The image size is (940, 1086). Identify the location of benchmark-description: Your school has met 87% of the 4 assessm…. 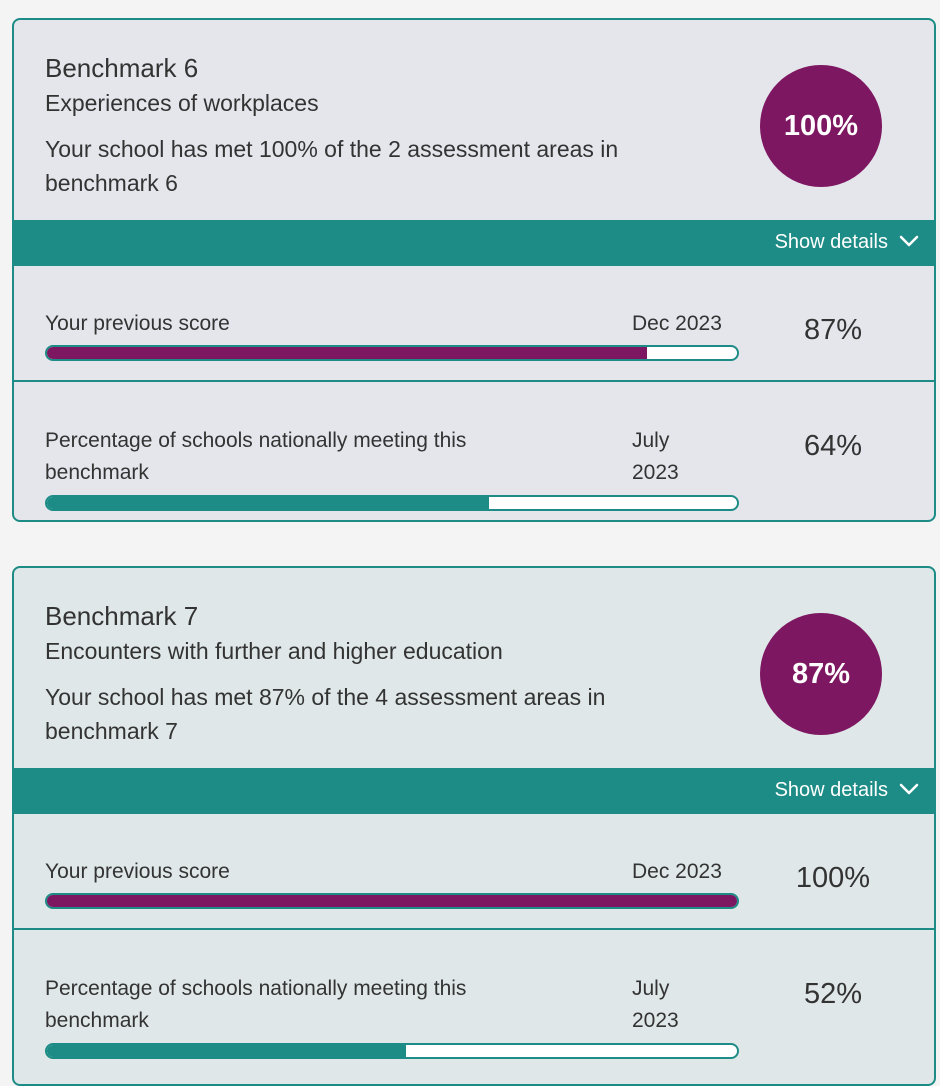
(325, 714).